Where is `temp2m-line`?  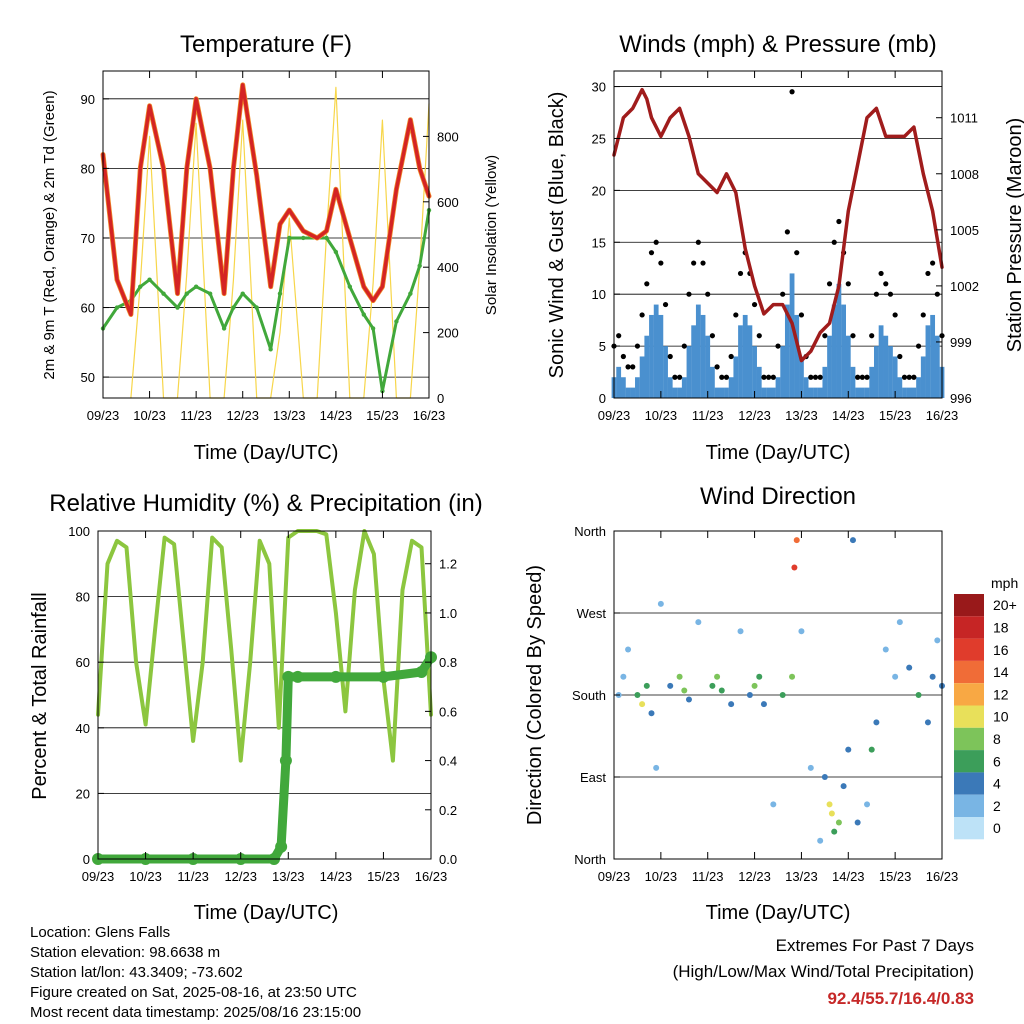 temp2m-line is located at coordinates (266, 200).